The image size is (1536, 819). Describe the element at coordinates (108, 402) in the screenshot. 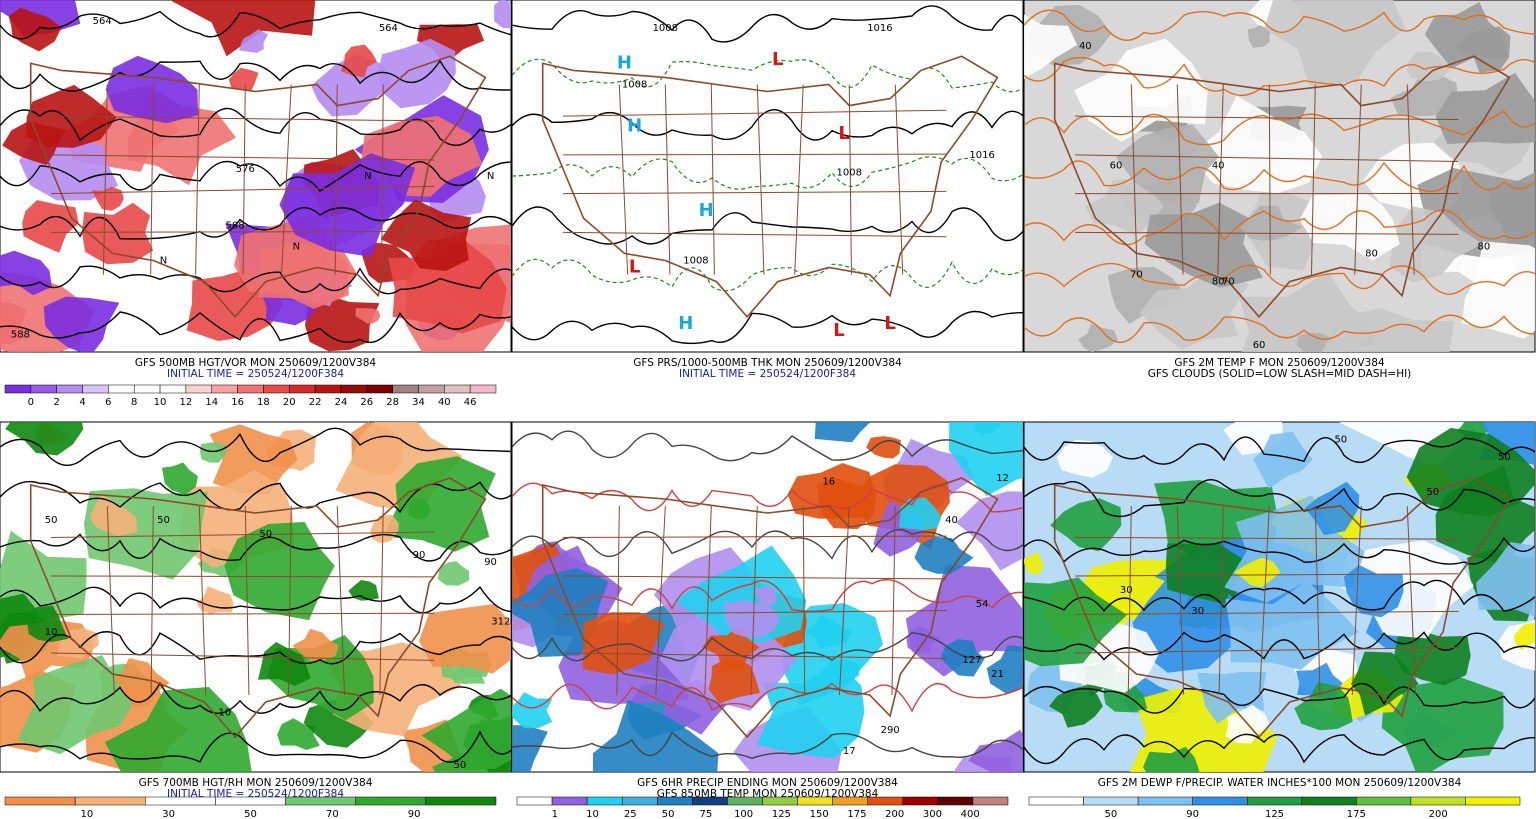

I see `colorbar-label: 6` at that location.